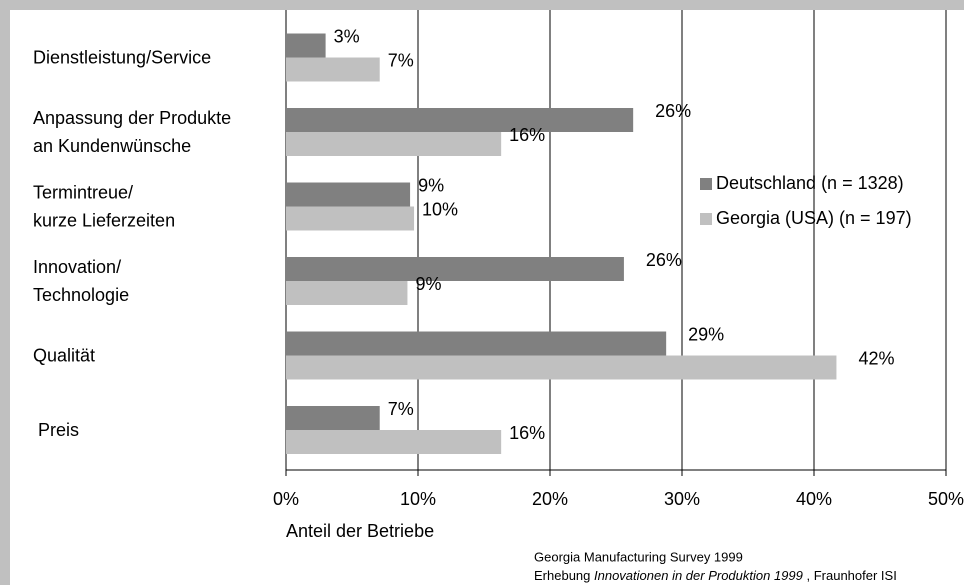  What do you see at coordinates (104, 206) in the screenshot?
I see `category-label: Termintreue/kurze Lieferzeiten` at bounding box center [104, 206].